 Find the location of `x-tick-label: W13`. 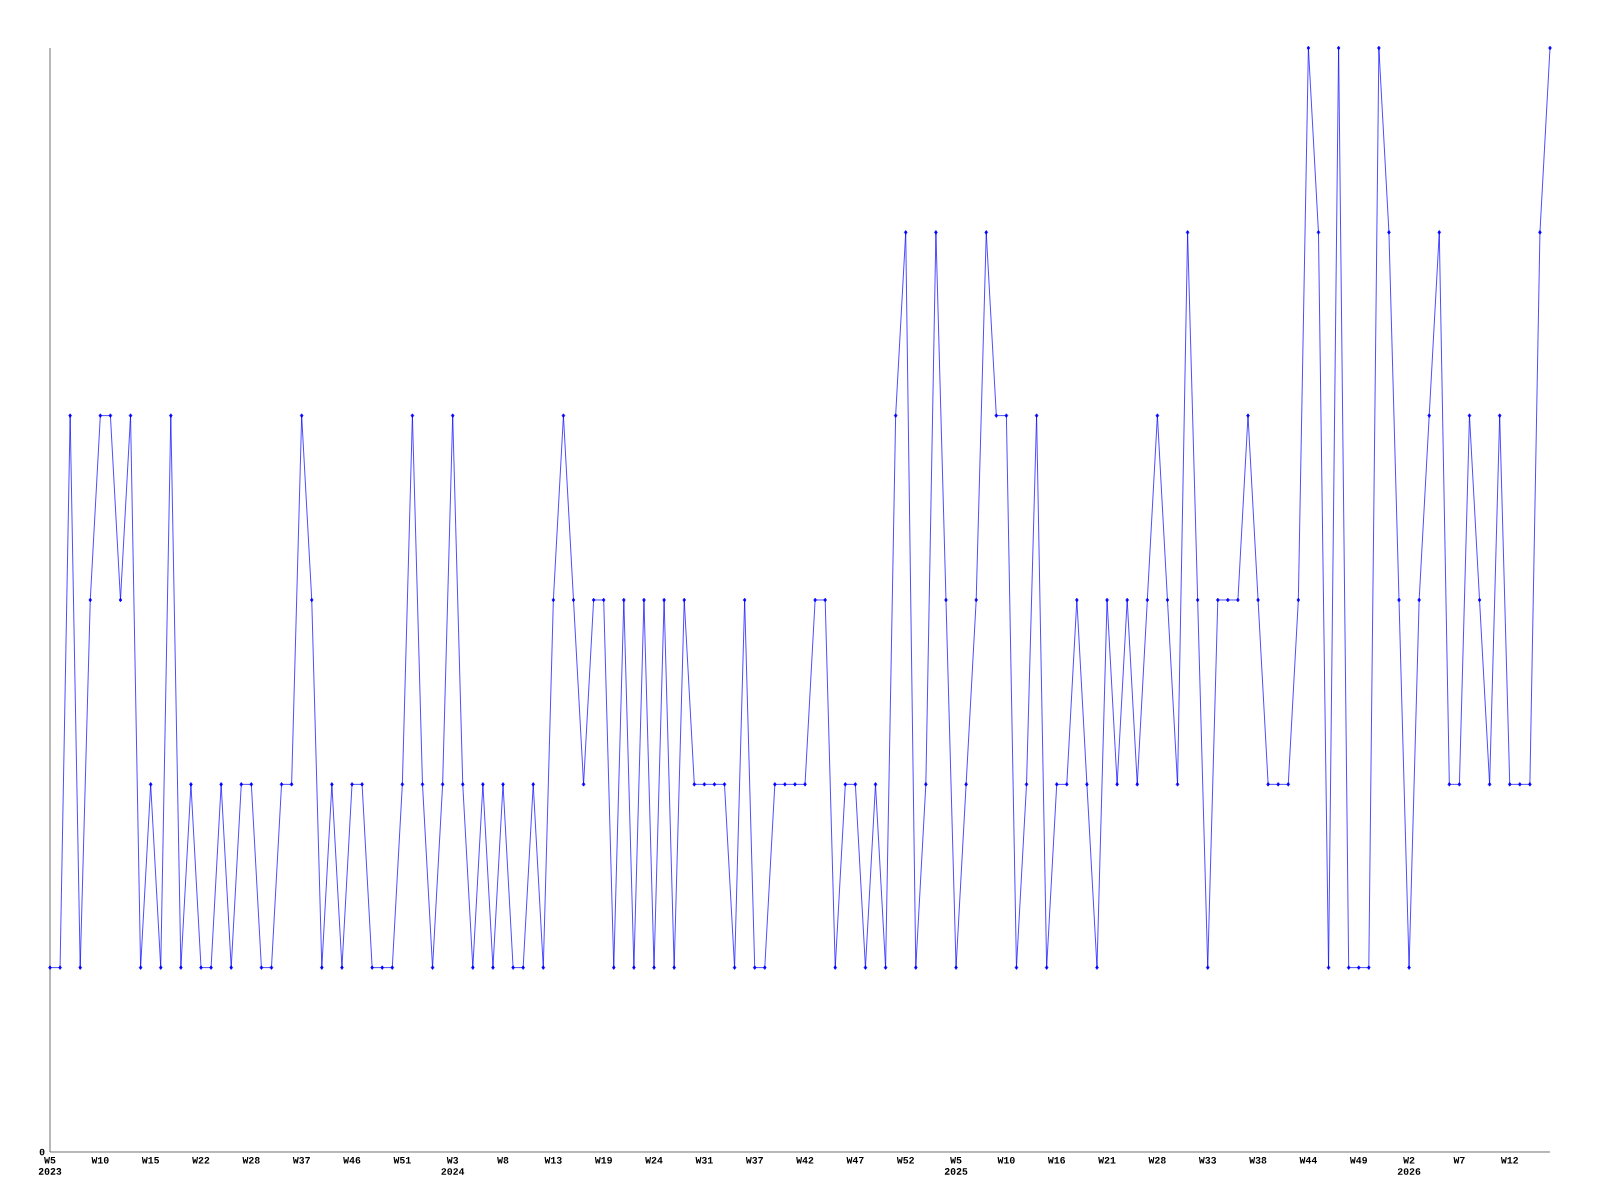

x-tick-label: W13 is located at coordinates (553, 1160).